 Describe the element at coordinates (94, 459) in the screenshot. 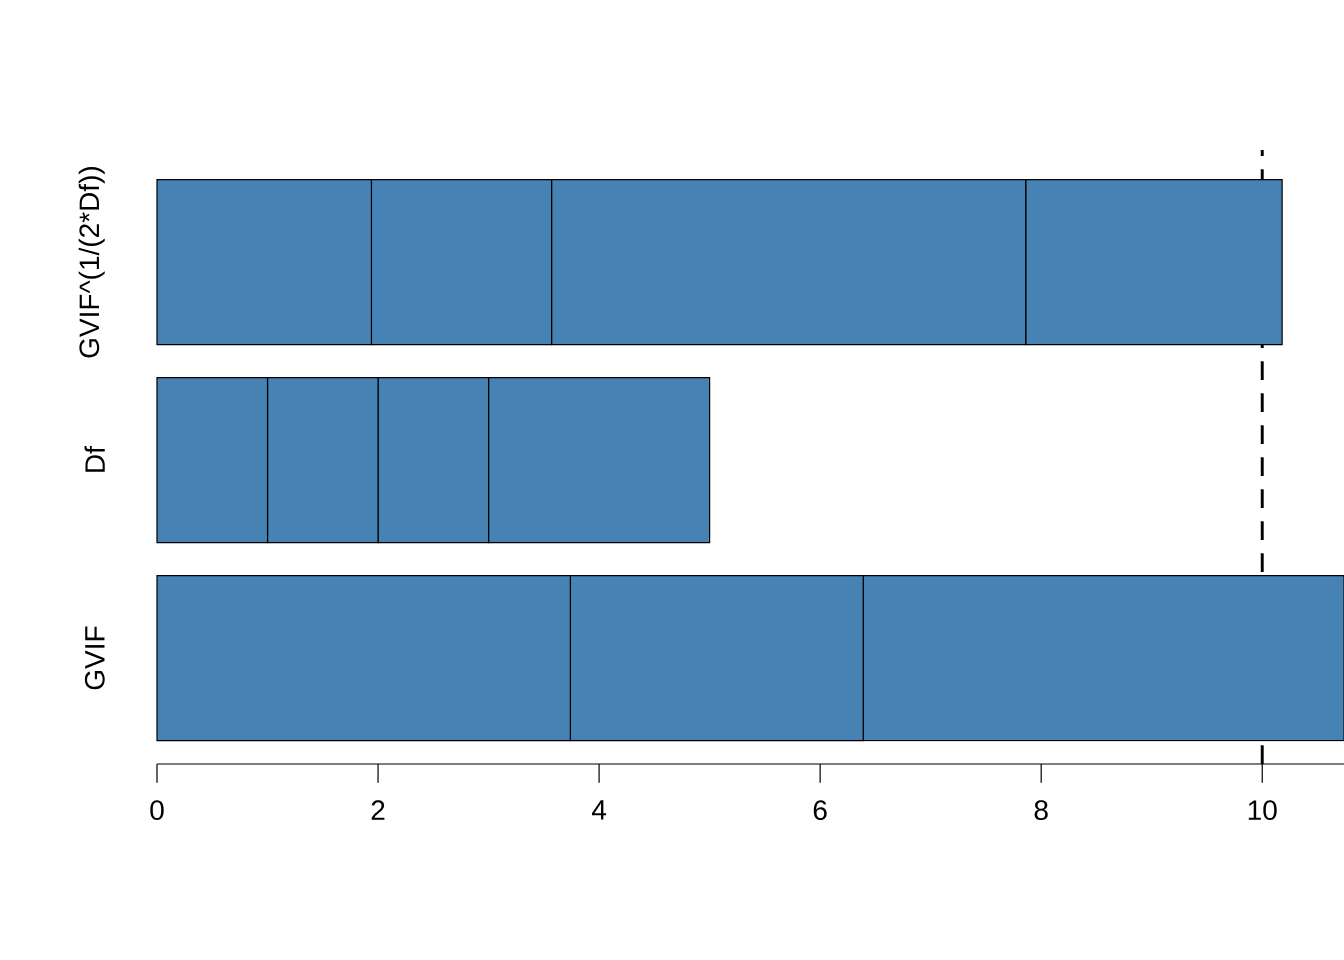

I see `y-tick-label: Df` at that location.